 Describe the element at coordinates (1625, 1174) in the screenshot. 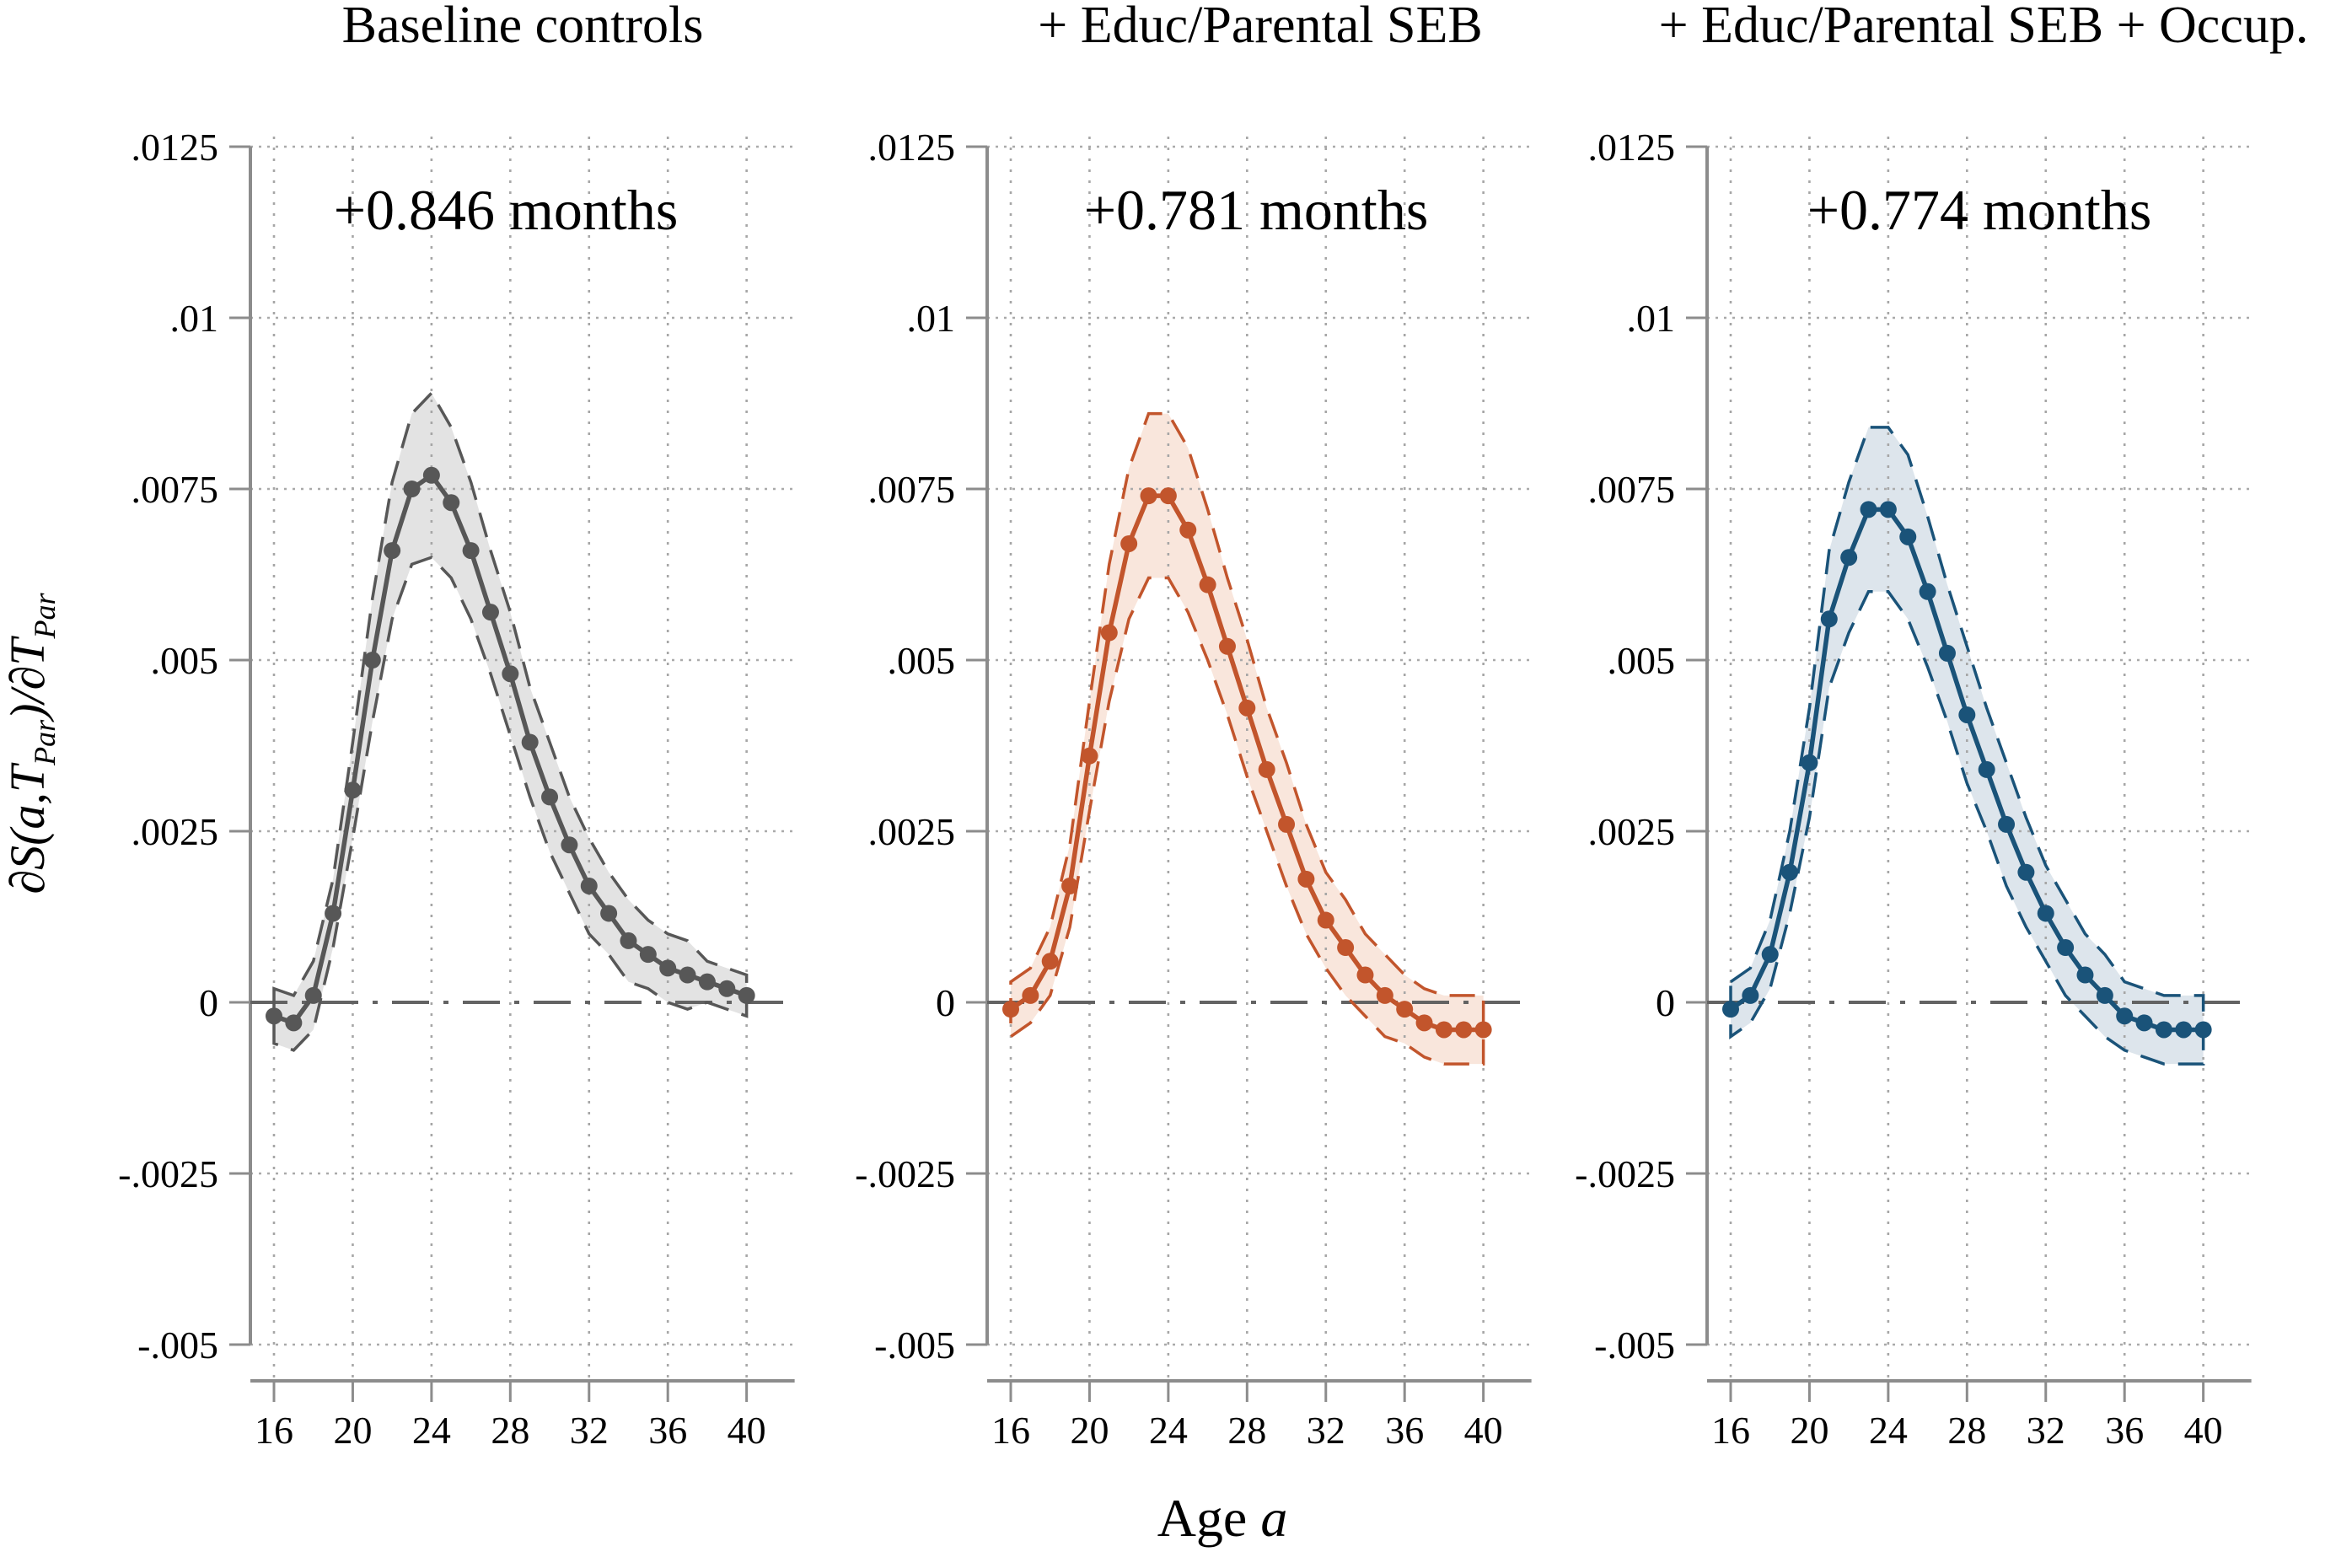

I see `y-tick-label: -.0025` at that location.